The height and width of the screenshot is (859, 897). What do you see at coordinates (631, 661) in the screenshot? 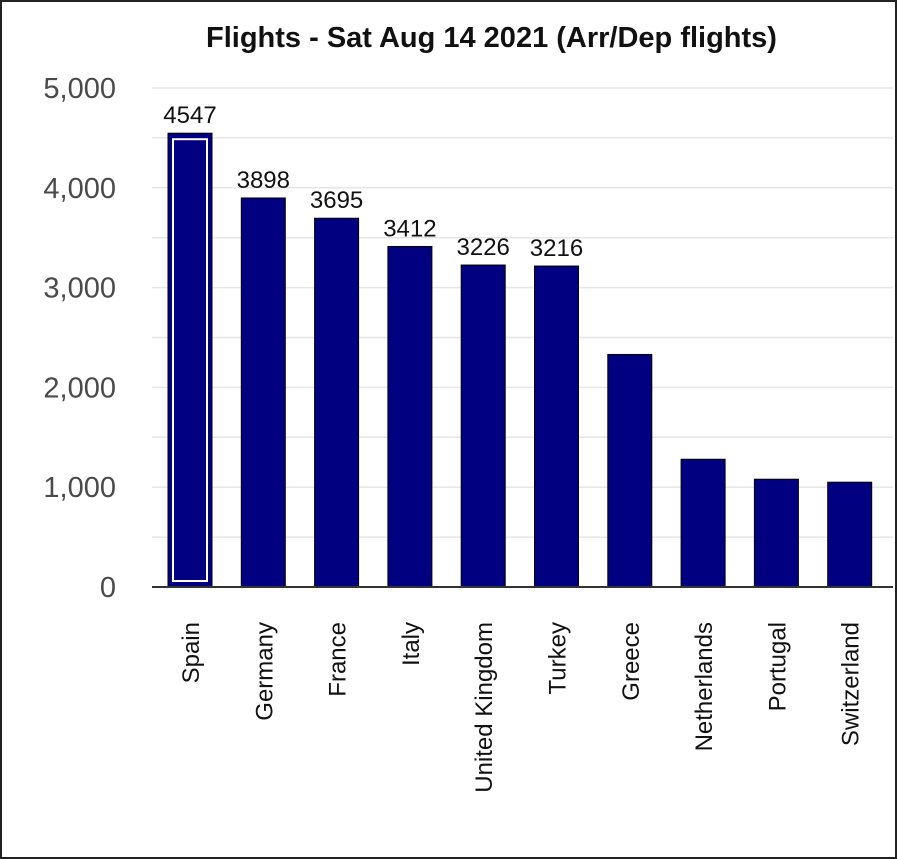
I see `x-tick-label: Greece` at bounding box center [631, 661].